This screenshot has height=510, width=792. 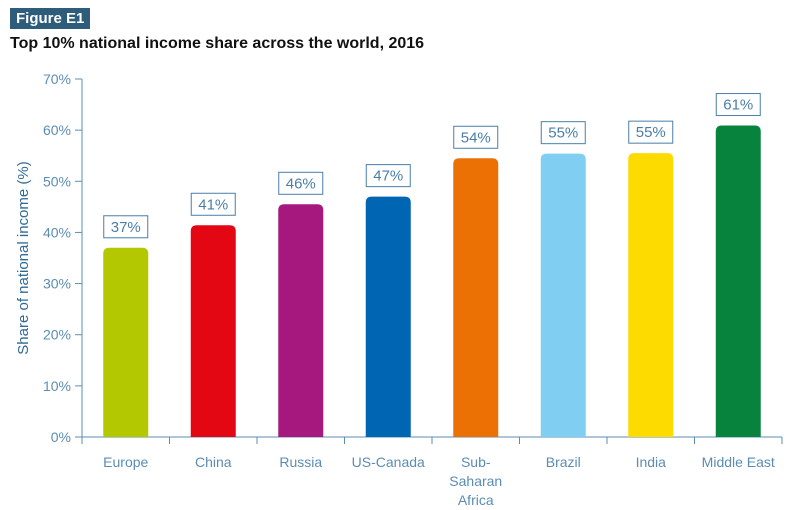 I want to click on y-tick-label: 20%, so click(x=57, y=335).